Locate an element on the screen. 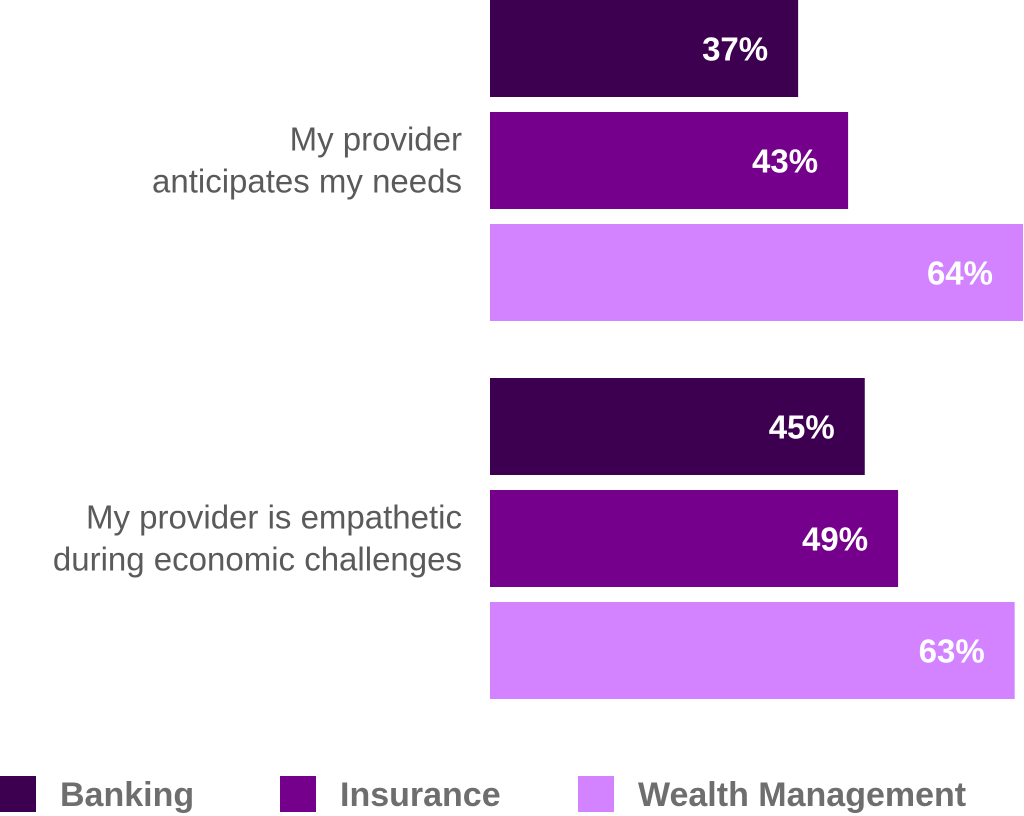  data-label: 64% is located at coordinates (960, 273).